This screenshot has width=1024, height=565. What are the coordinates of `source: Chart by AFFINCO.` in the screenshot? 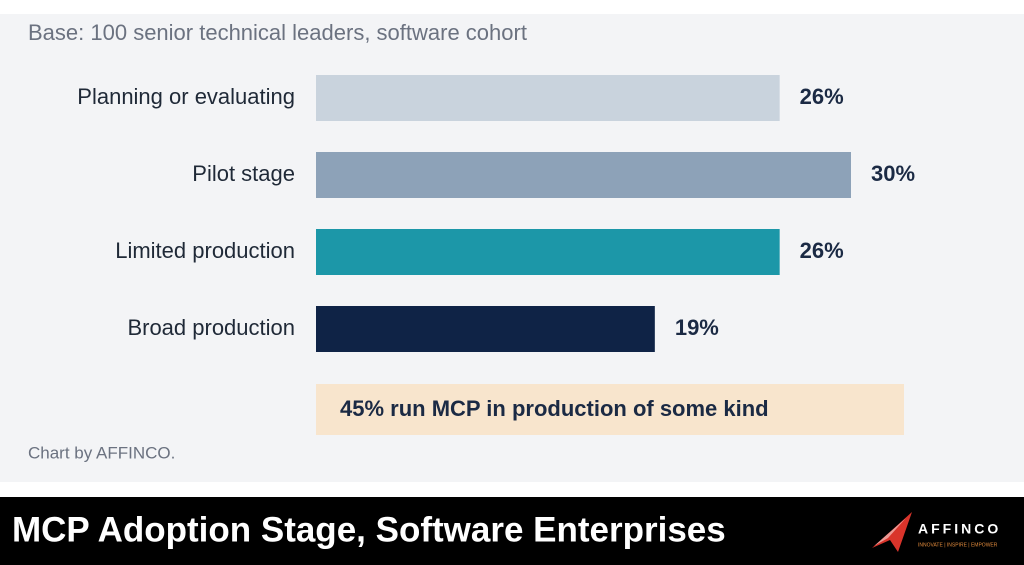 It's located at (101, 452).